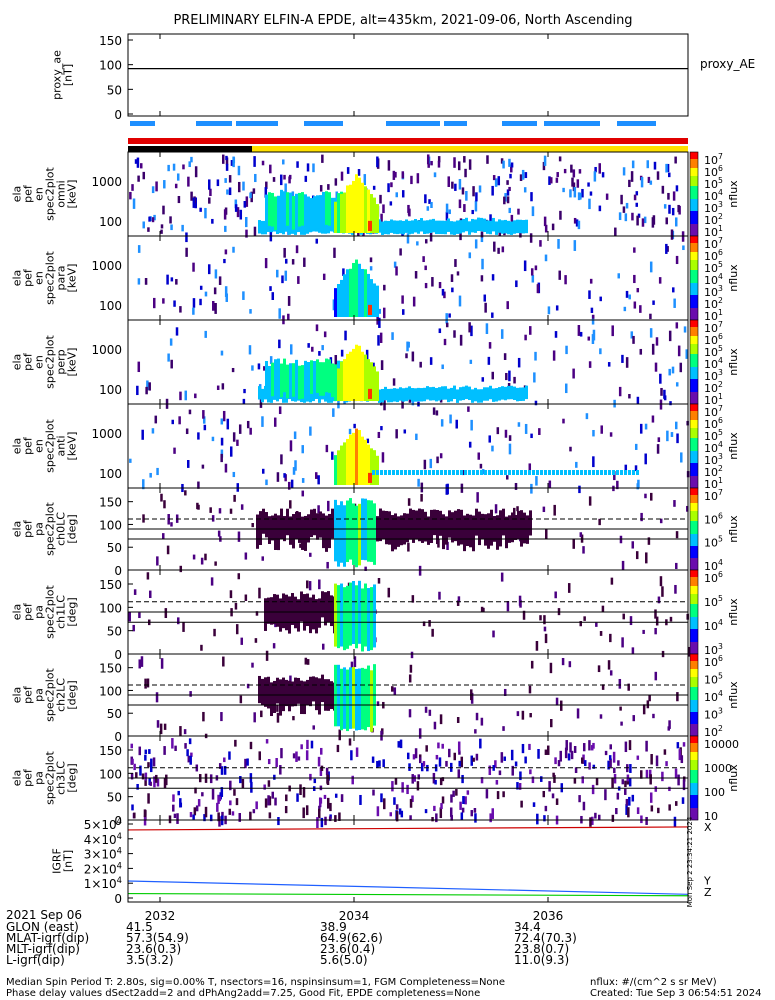  Describe the element at coordinates (408, 828) in the screenshot. I see `series-X` at that location.